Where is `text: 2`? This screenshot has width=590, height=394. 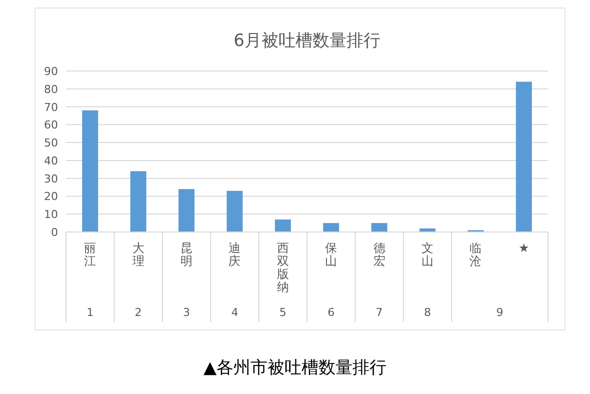
text: 2 is located at coordinates (138, 312).